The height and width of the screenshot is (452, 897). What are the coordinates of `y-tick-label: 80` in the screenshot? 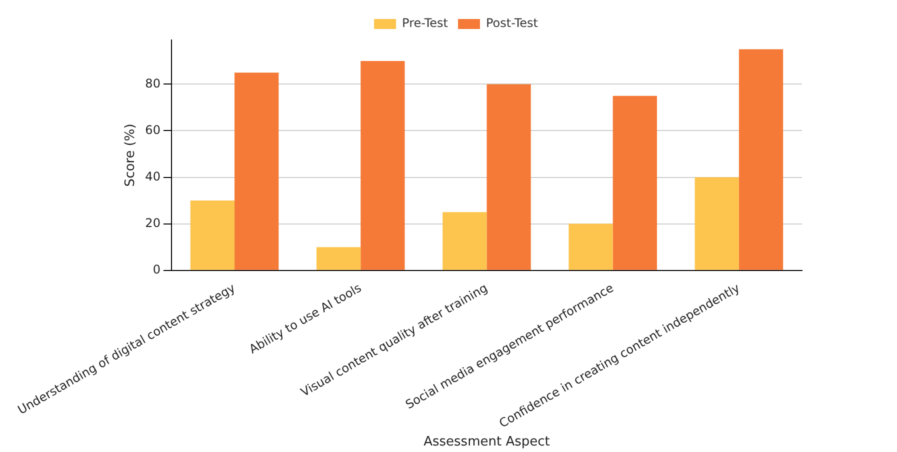 It's located at (152, 83).